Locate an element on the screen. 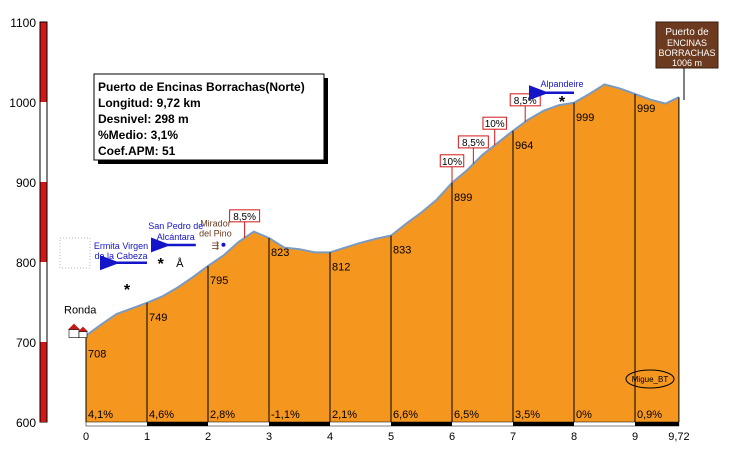 Image resolution: width=734 pixels, height=454 pixels. segment-gradient-labels: 4,1% 4,6% 2,8% -1,1% 2,1% 6,6% 6,5% 3,5% 0% 0,9% is located at coordinates (375, 415).